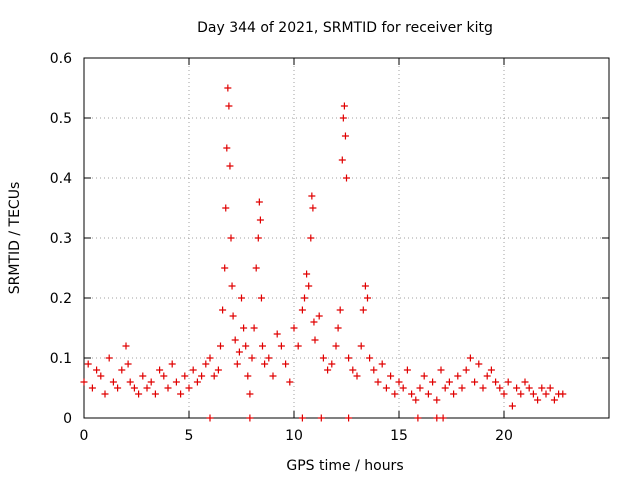 The height and width of the screenshot is (480, 640). Describe the element at coordinates (61, 119) in the screenshot. I see `y-tick-label: 0.5` at that location.